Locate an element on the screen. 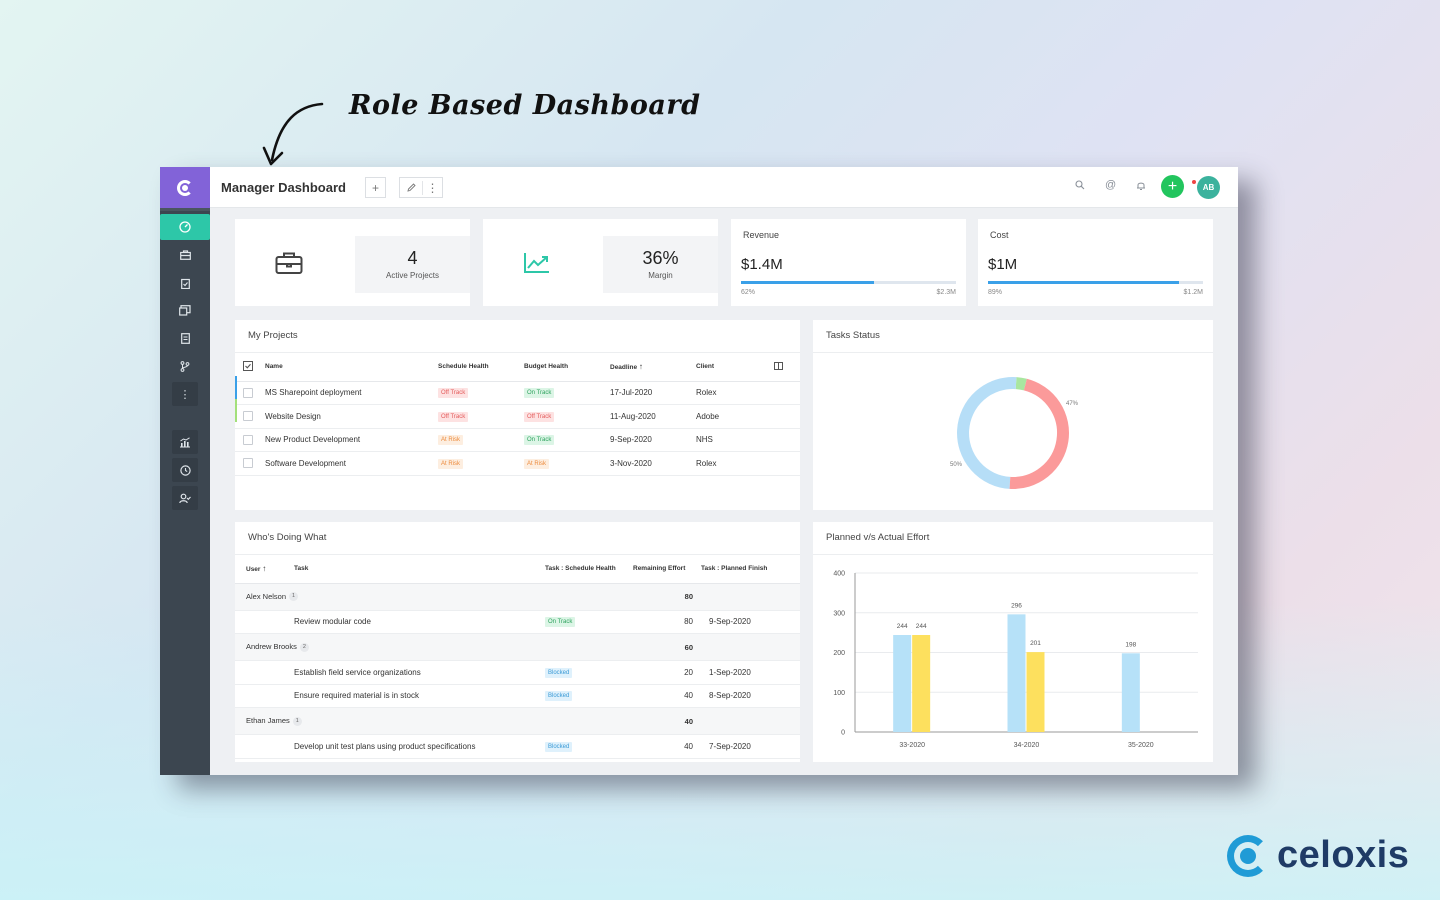  more-options-button: ⋮ is located at coordinates (432, 187).